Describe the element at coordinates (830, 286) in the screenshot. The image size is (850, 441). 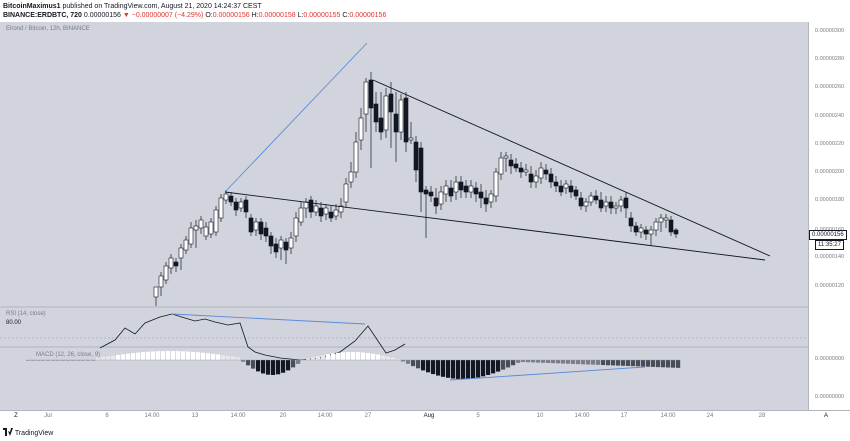
I see `price-tick: 0.00000120` at that location.